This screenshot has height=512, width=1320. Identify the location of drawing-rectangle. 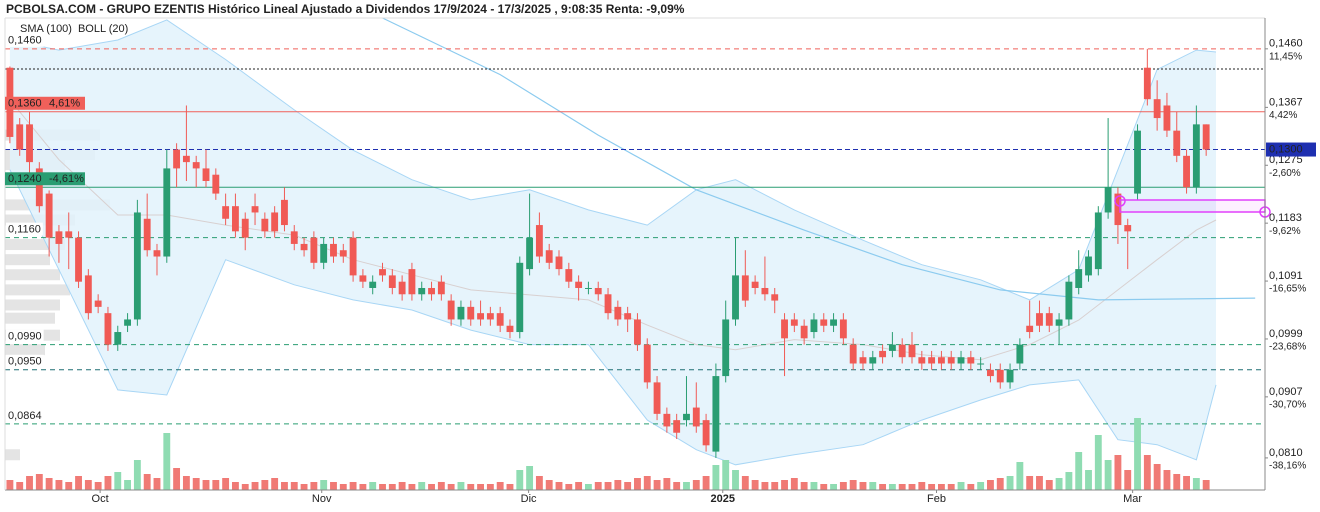
(1192, 206).